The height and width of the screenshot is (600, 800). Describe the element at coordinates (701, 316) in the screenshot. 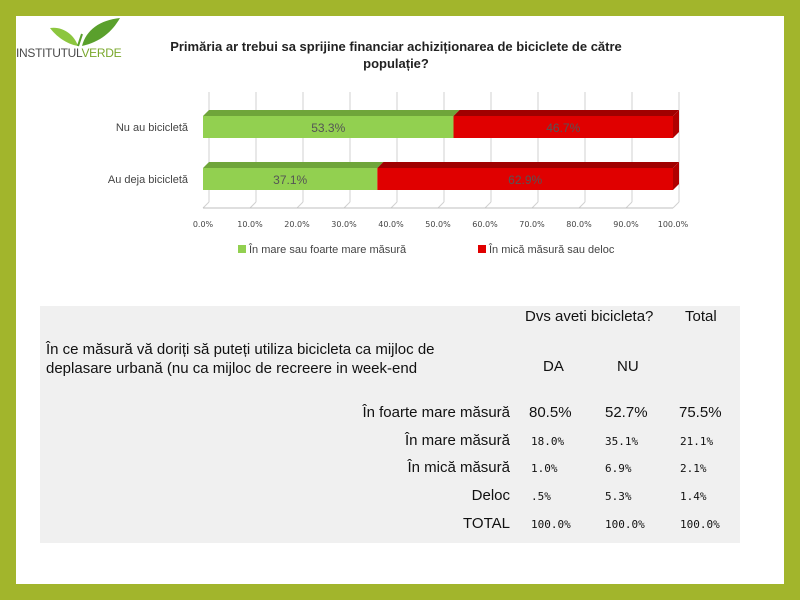

I see `header-total: Total` at that location.